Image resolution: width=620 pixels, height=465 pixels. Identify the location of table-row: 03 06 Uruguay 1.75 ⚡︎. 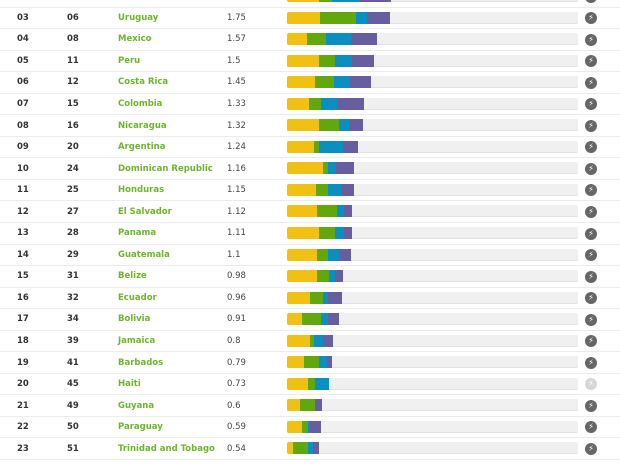
(310, 19).